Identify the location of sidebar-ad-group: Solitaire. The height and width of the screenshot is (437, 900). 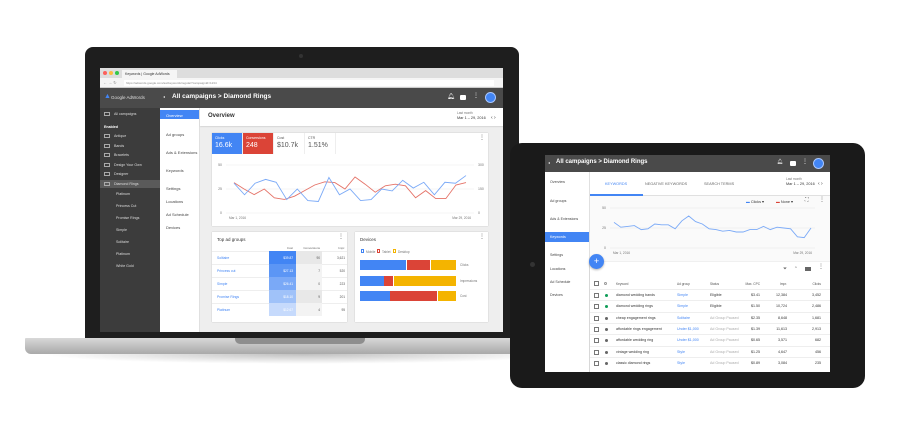
(122, 242).